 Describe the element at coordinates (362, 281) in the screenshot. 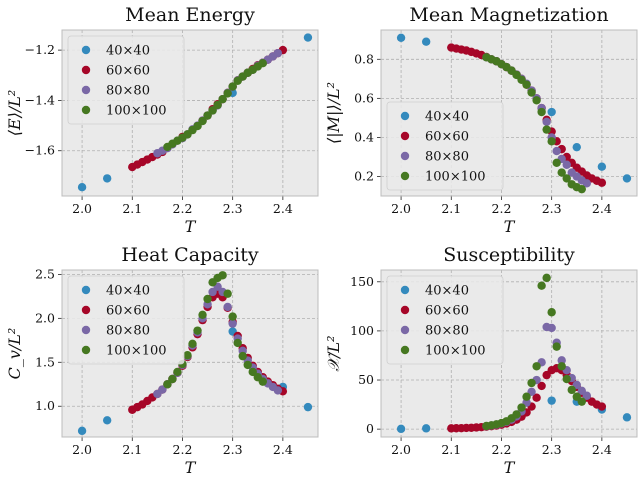

I see `chart-3-ytick-label: 150` at that location.